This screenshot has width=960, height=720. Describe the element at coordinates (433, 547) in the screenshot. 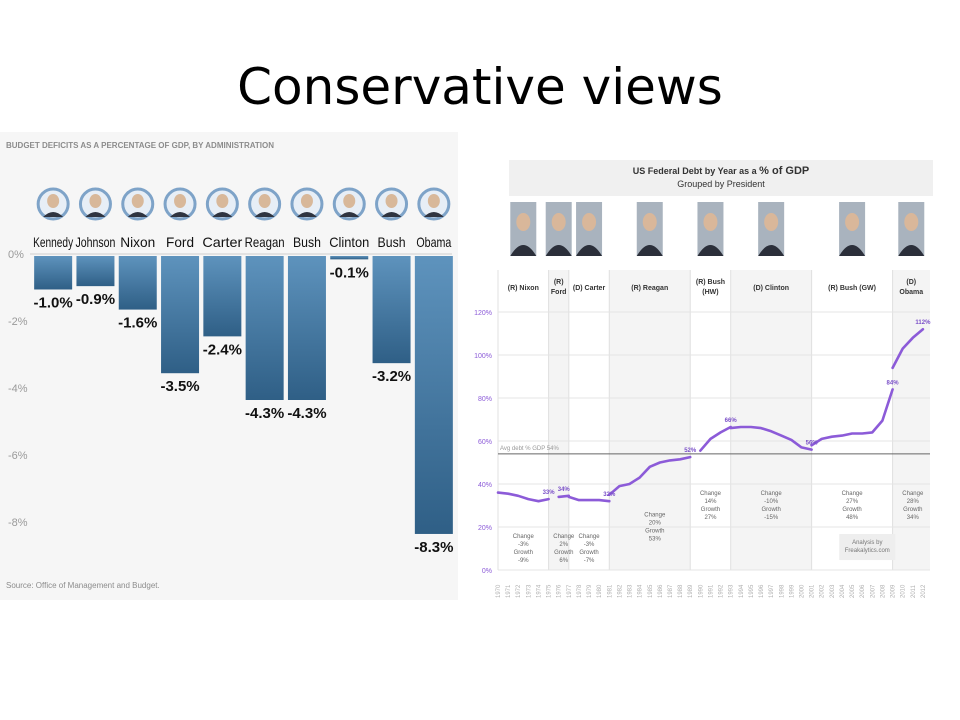

I see `deficit-value-label: -8.3%` at that location.